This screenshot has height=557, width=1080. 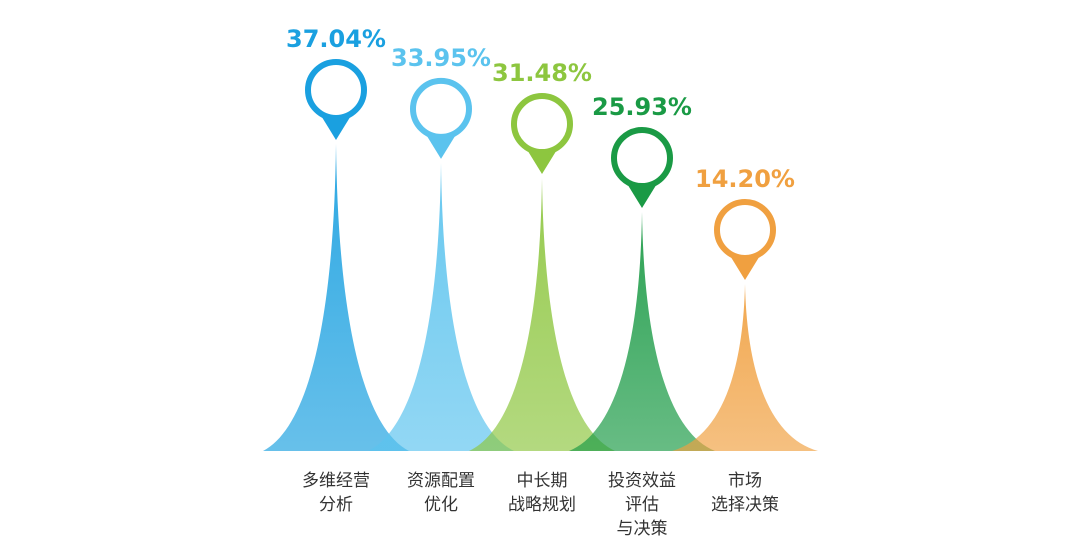 I want to click on value-label-3: 31.48%, so click(x=542, y=73).